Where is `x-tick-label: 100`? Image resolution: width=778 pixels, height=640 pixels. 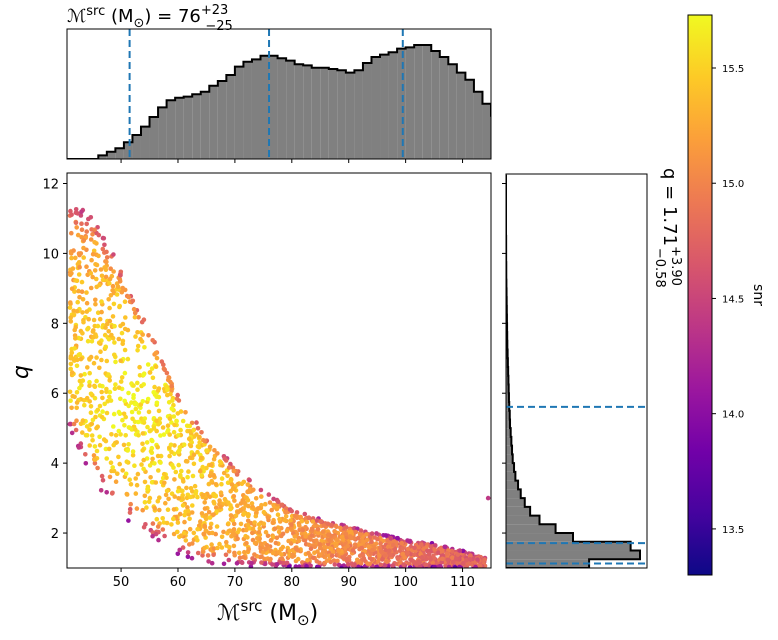
x-tick-label: 100 is located at coordinates (405, 582).